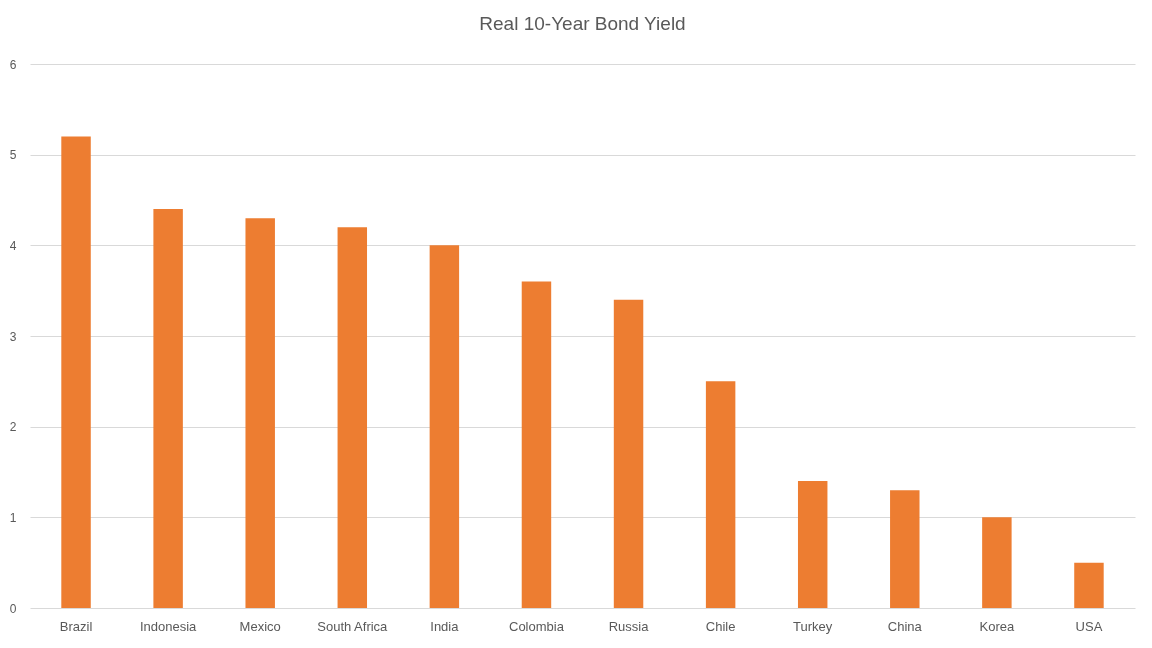 This screenshot has height=648, width=1152. Describe the element at coordinates (168, 626) in the screenshot. I see `x-tick-label: Indonesia` at that location.